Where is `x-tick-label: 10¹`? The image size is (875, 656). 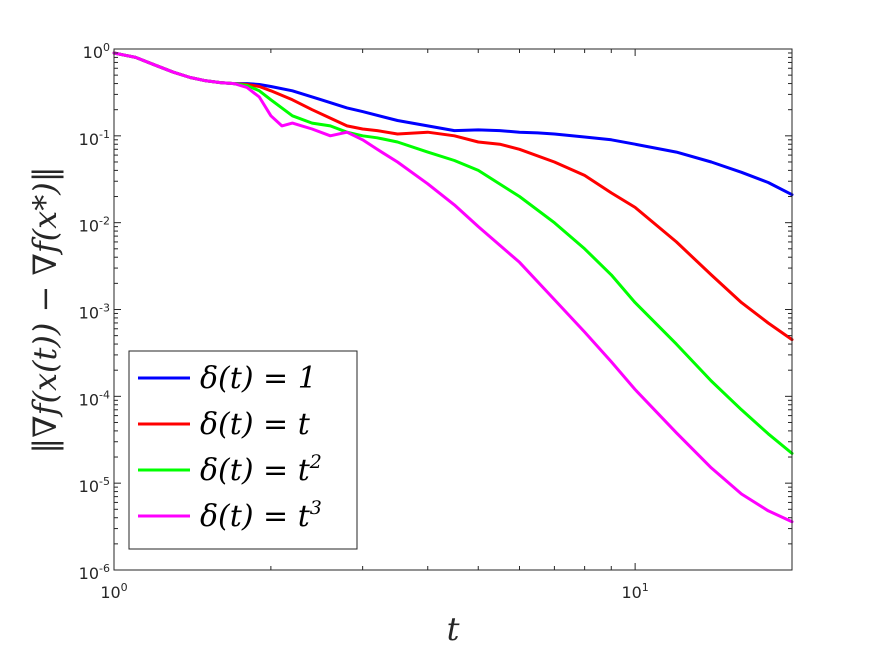
x-tick-label: 10¹ is located at coordinates (634, 591).